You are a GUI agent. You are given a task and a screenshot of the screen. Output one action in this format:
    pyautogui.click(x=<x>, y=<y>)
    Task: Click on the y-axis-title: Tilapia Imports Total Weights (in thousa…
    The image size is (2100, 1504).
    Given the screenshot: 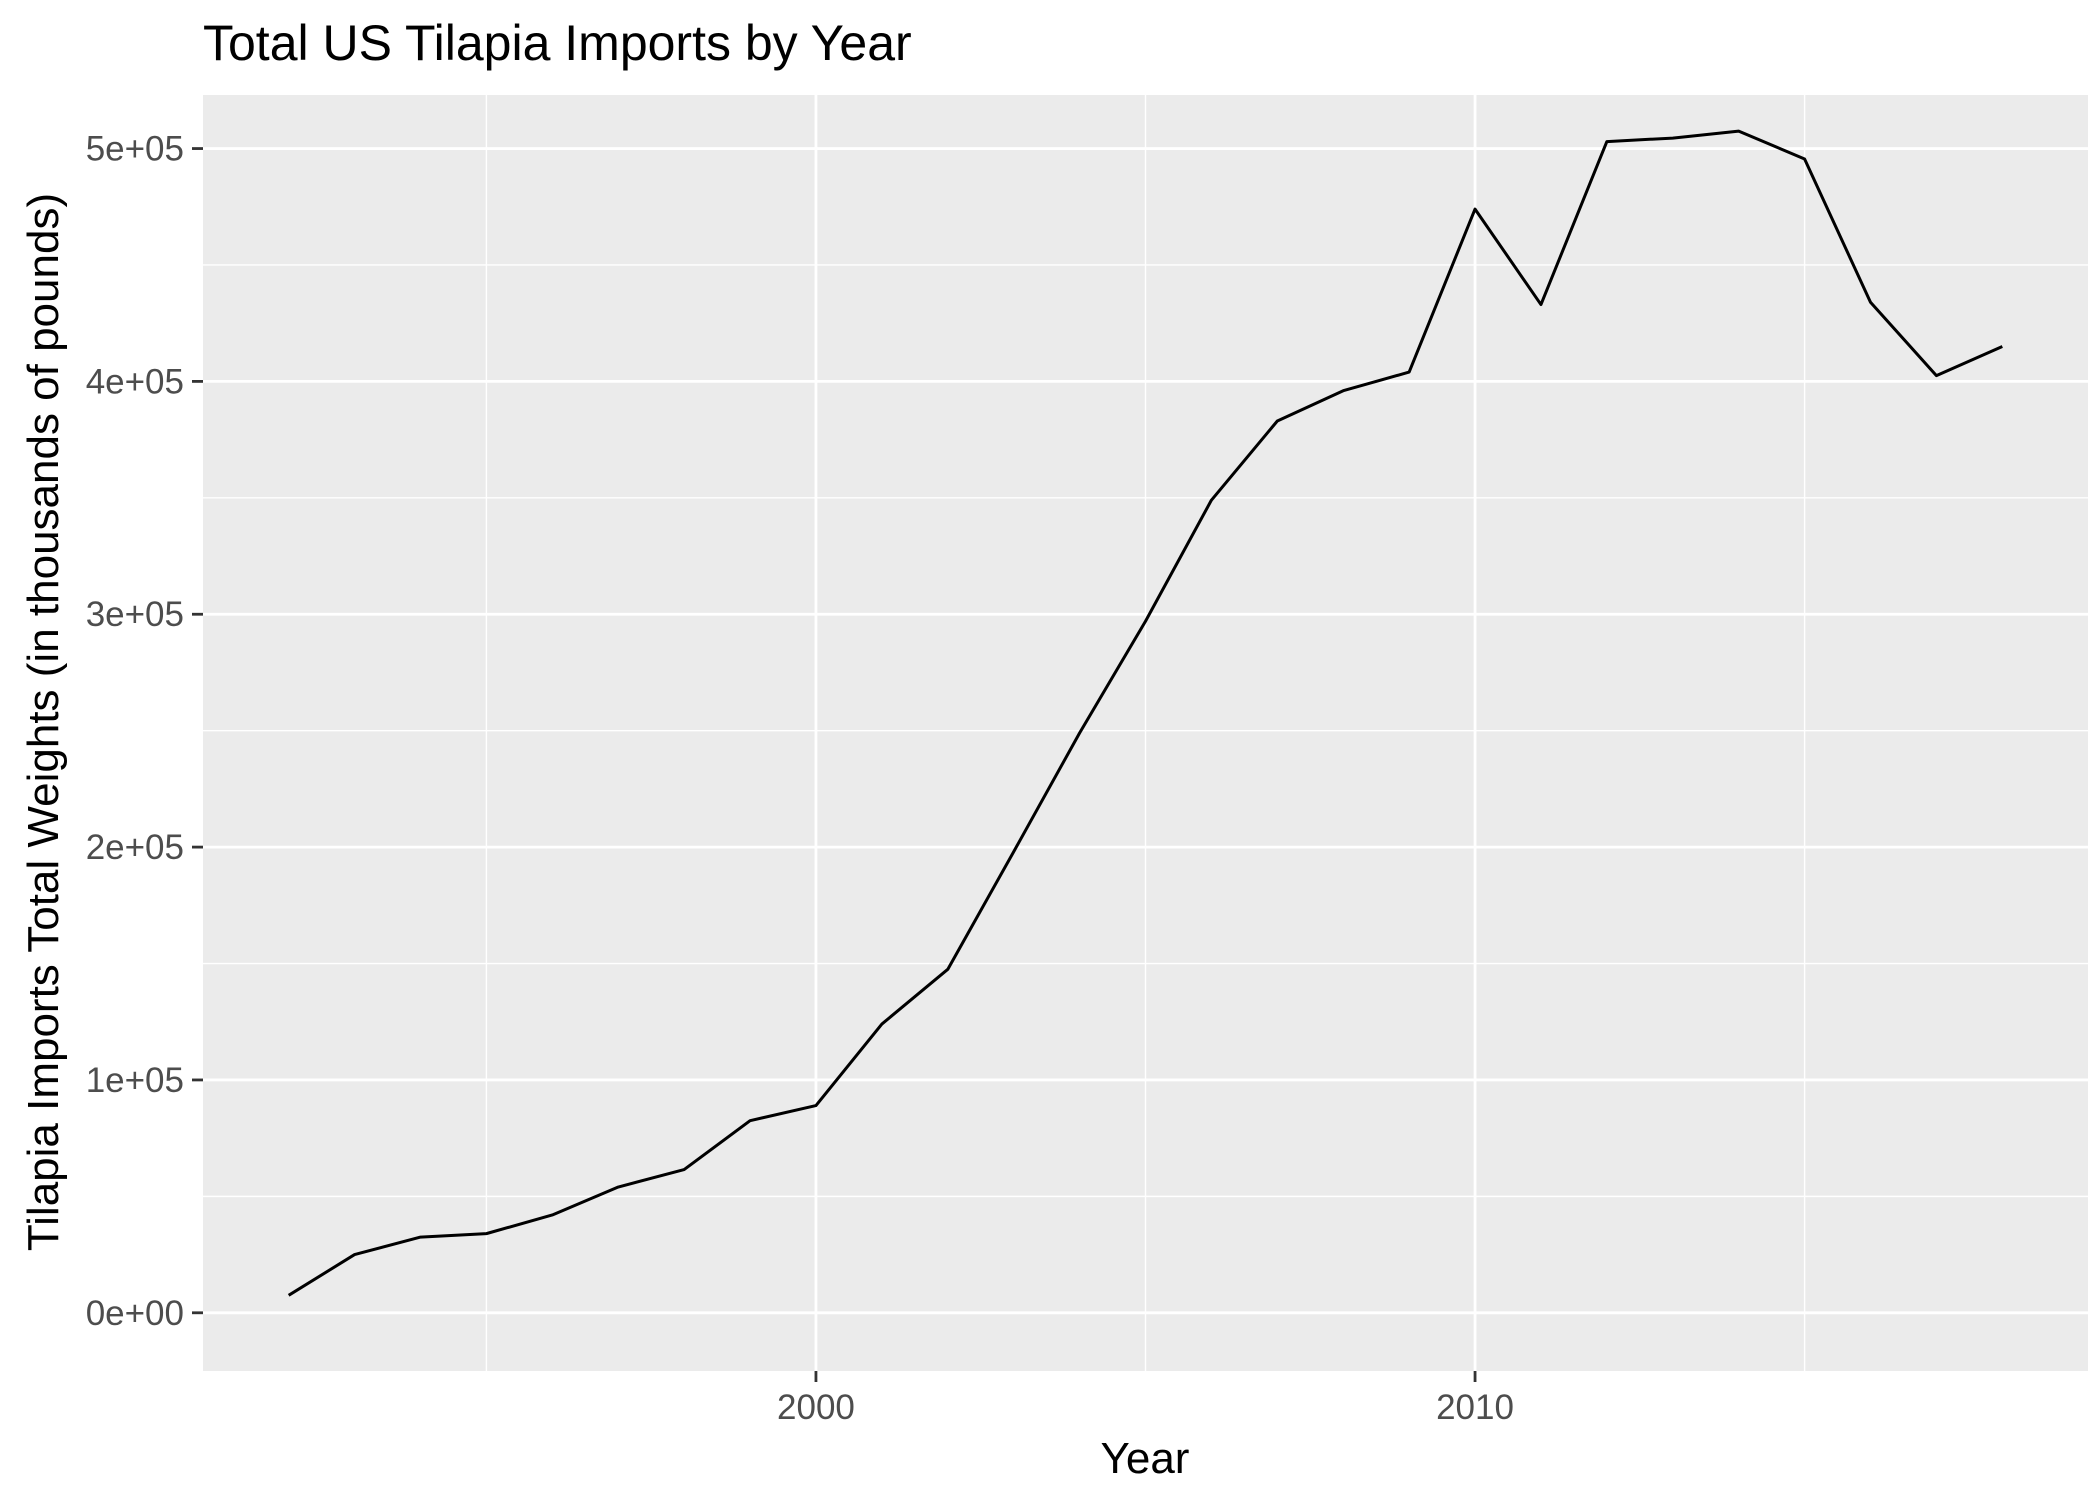 What is the action you would take?
    pyautogui.click(x=43, y=722)
    